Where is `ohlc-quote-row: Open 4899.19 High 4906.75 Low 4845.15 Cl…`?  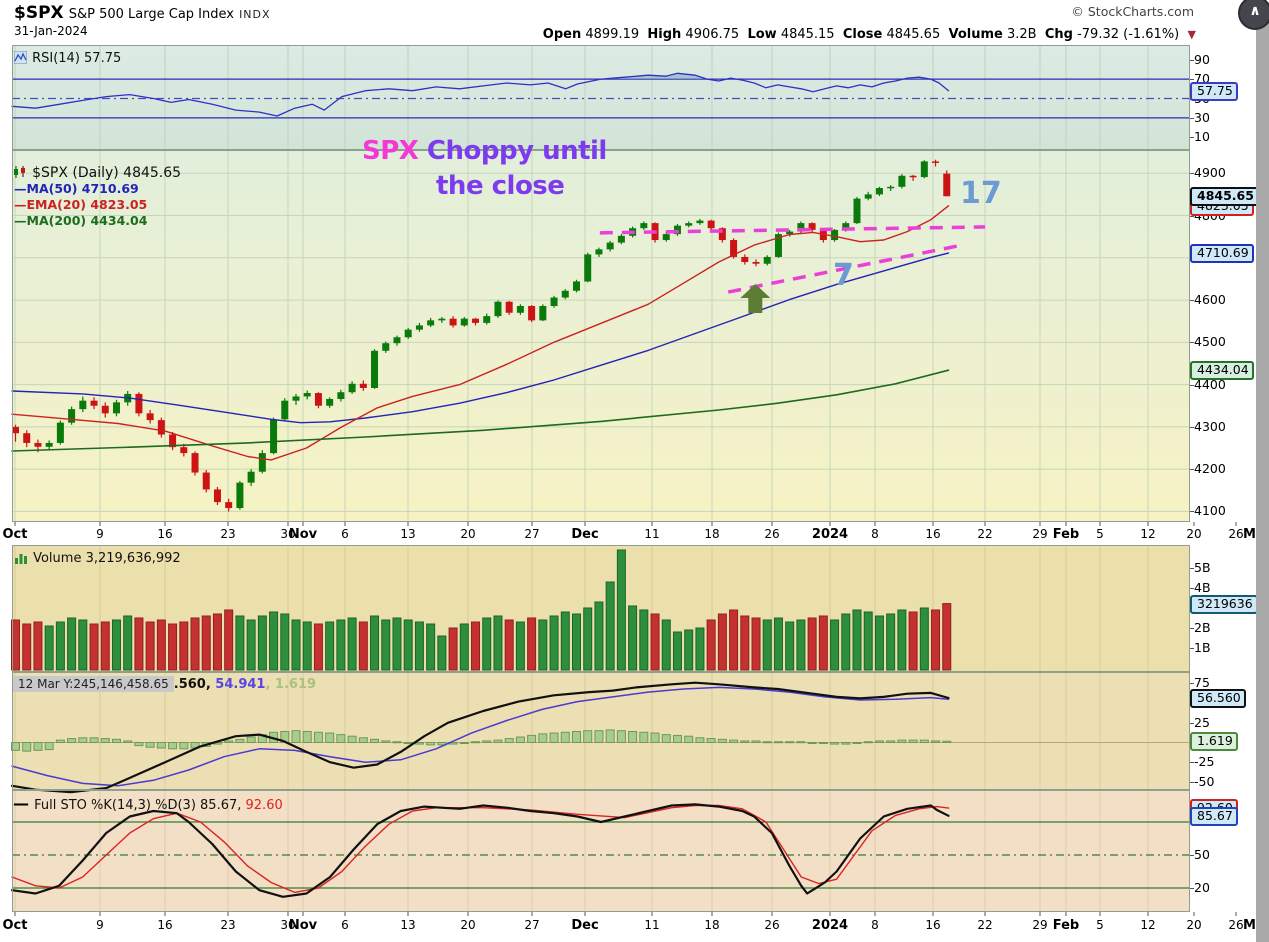
ohlc-quote-row: Open 4899.19 High 4906.75 Low 4845.15 Cl… is located at coordinates (869, 32).